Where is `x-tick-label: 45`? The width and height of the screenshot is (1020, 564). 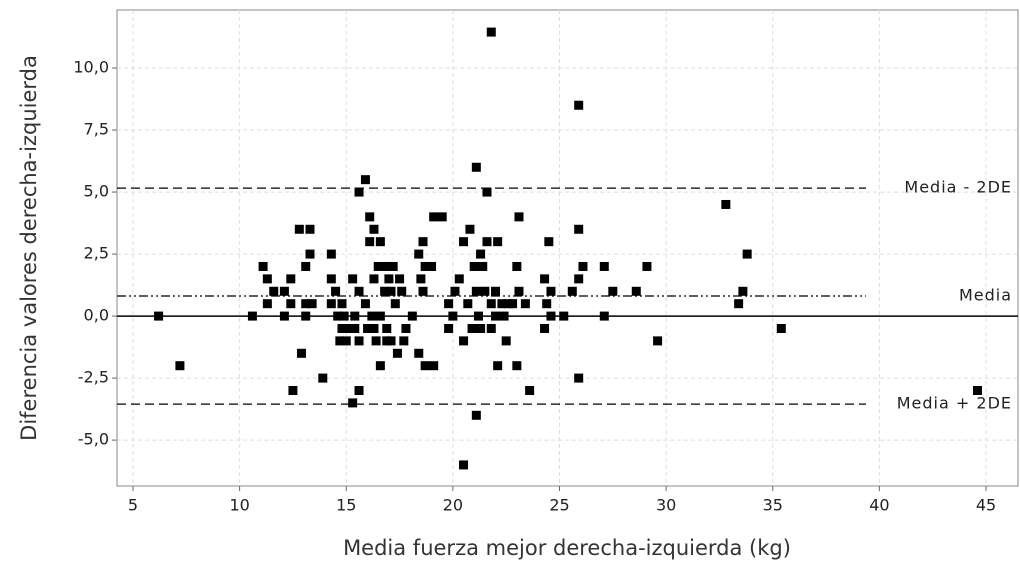
x-tick-label: 45 is located at coordinates (986, 505).